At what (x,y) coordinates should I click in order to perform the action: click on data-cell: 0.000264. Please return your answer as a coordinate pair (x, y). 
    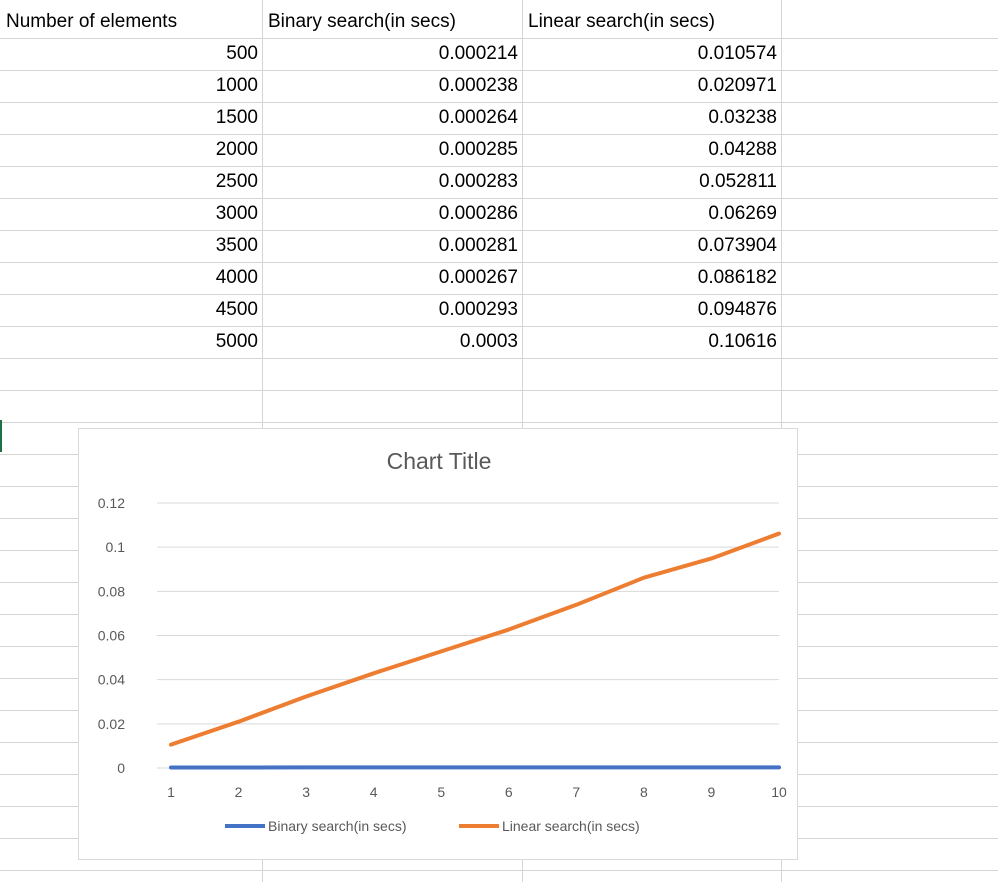
    Looking at the image, I should click on (478, 117).